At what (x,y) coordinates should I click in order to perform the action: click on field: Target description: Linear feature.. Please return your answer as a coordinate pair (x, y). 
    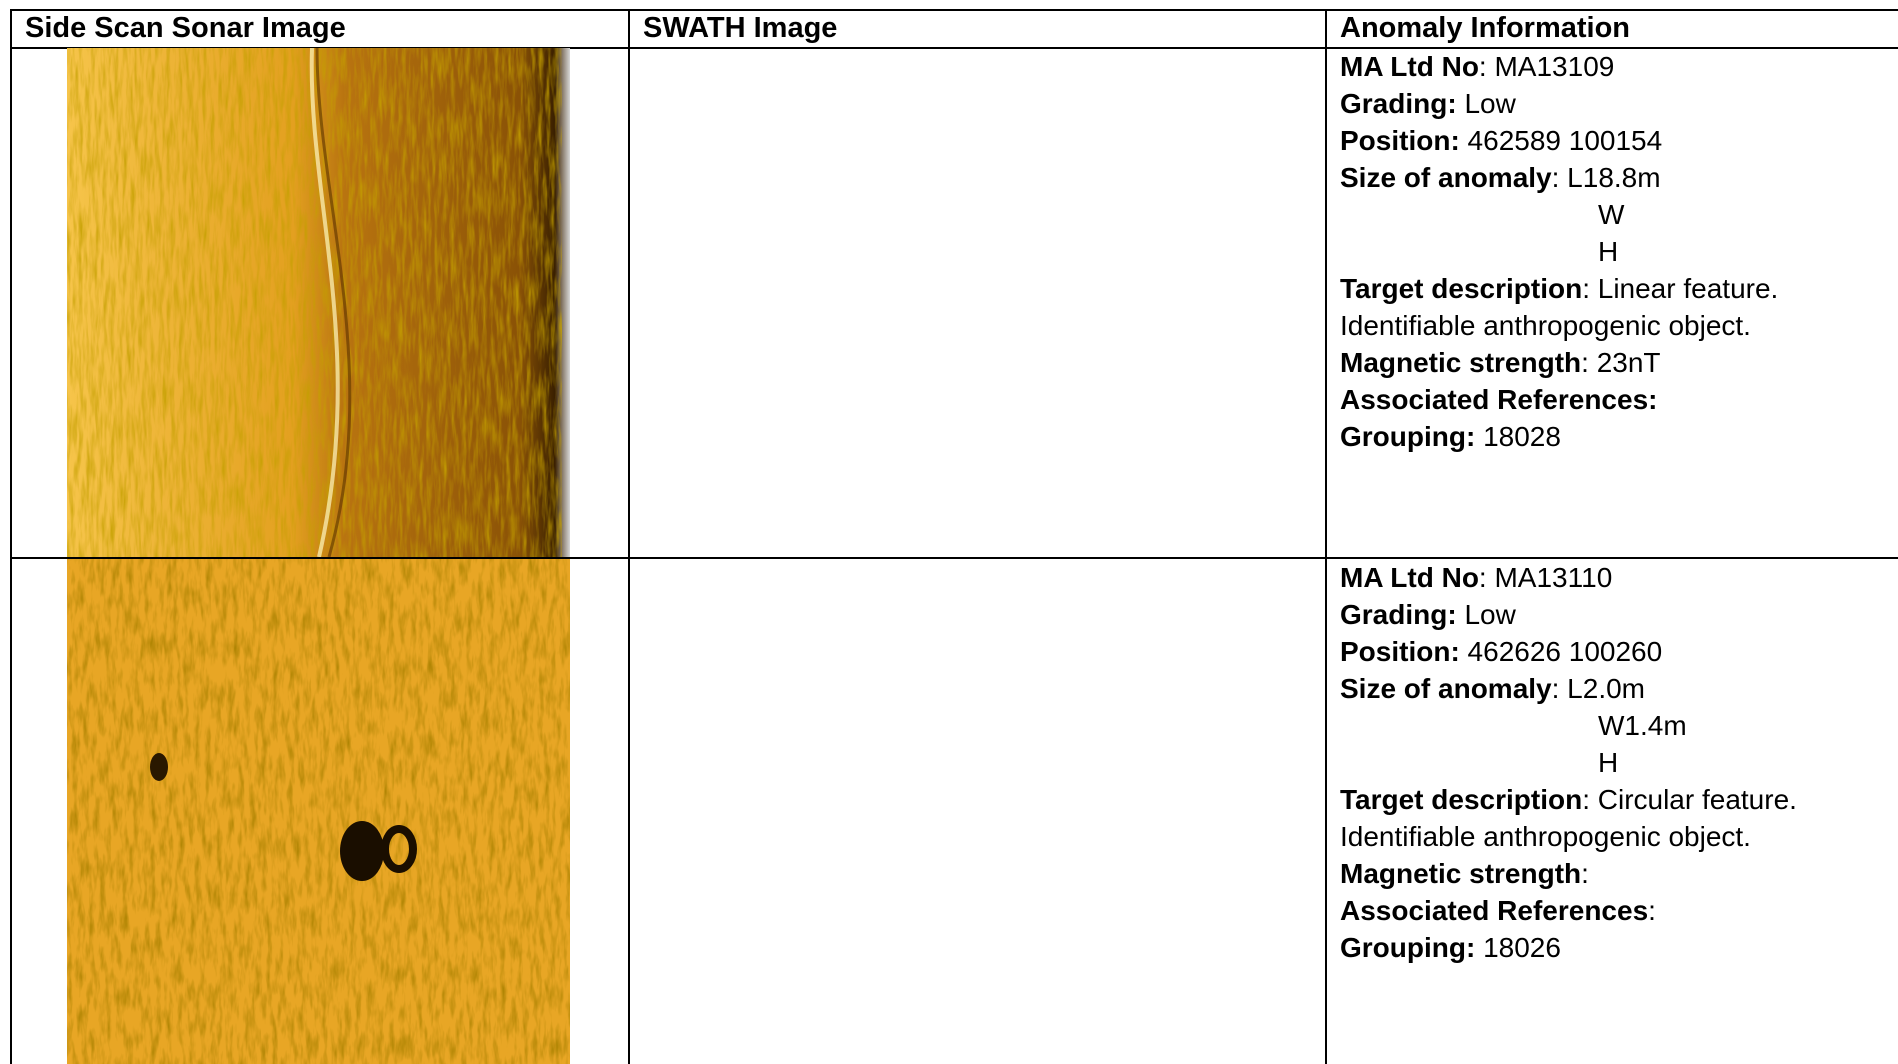
    Looking at the image, I should click on (1559, 288).